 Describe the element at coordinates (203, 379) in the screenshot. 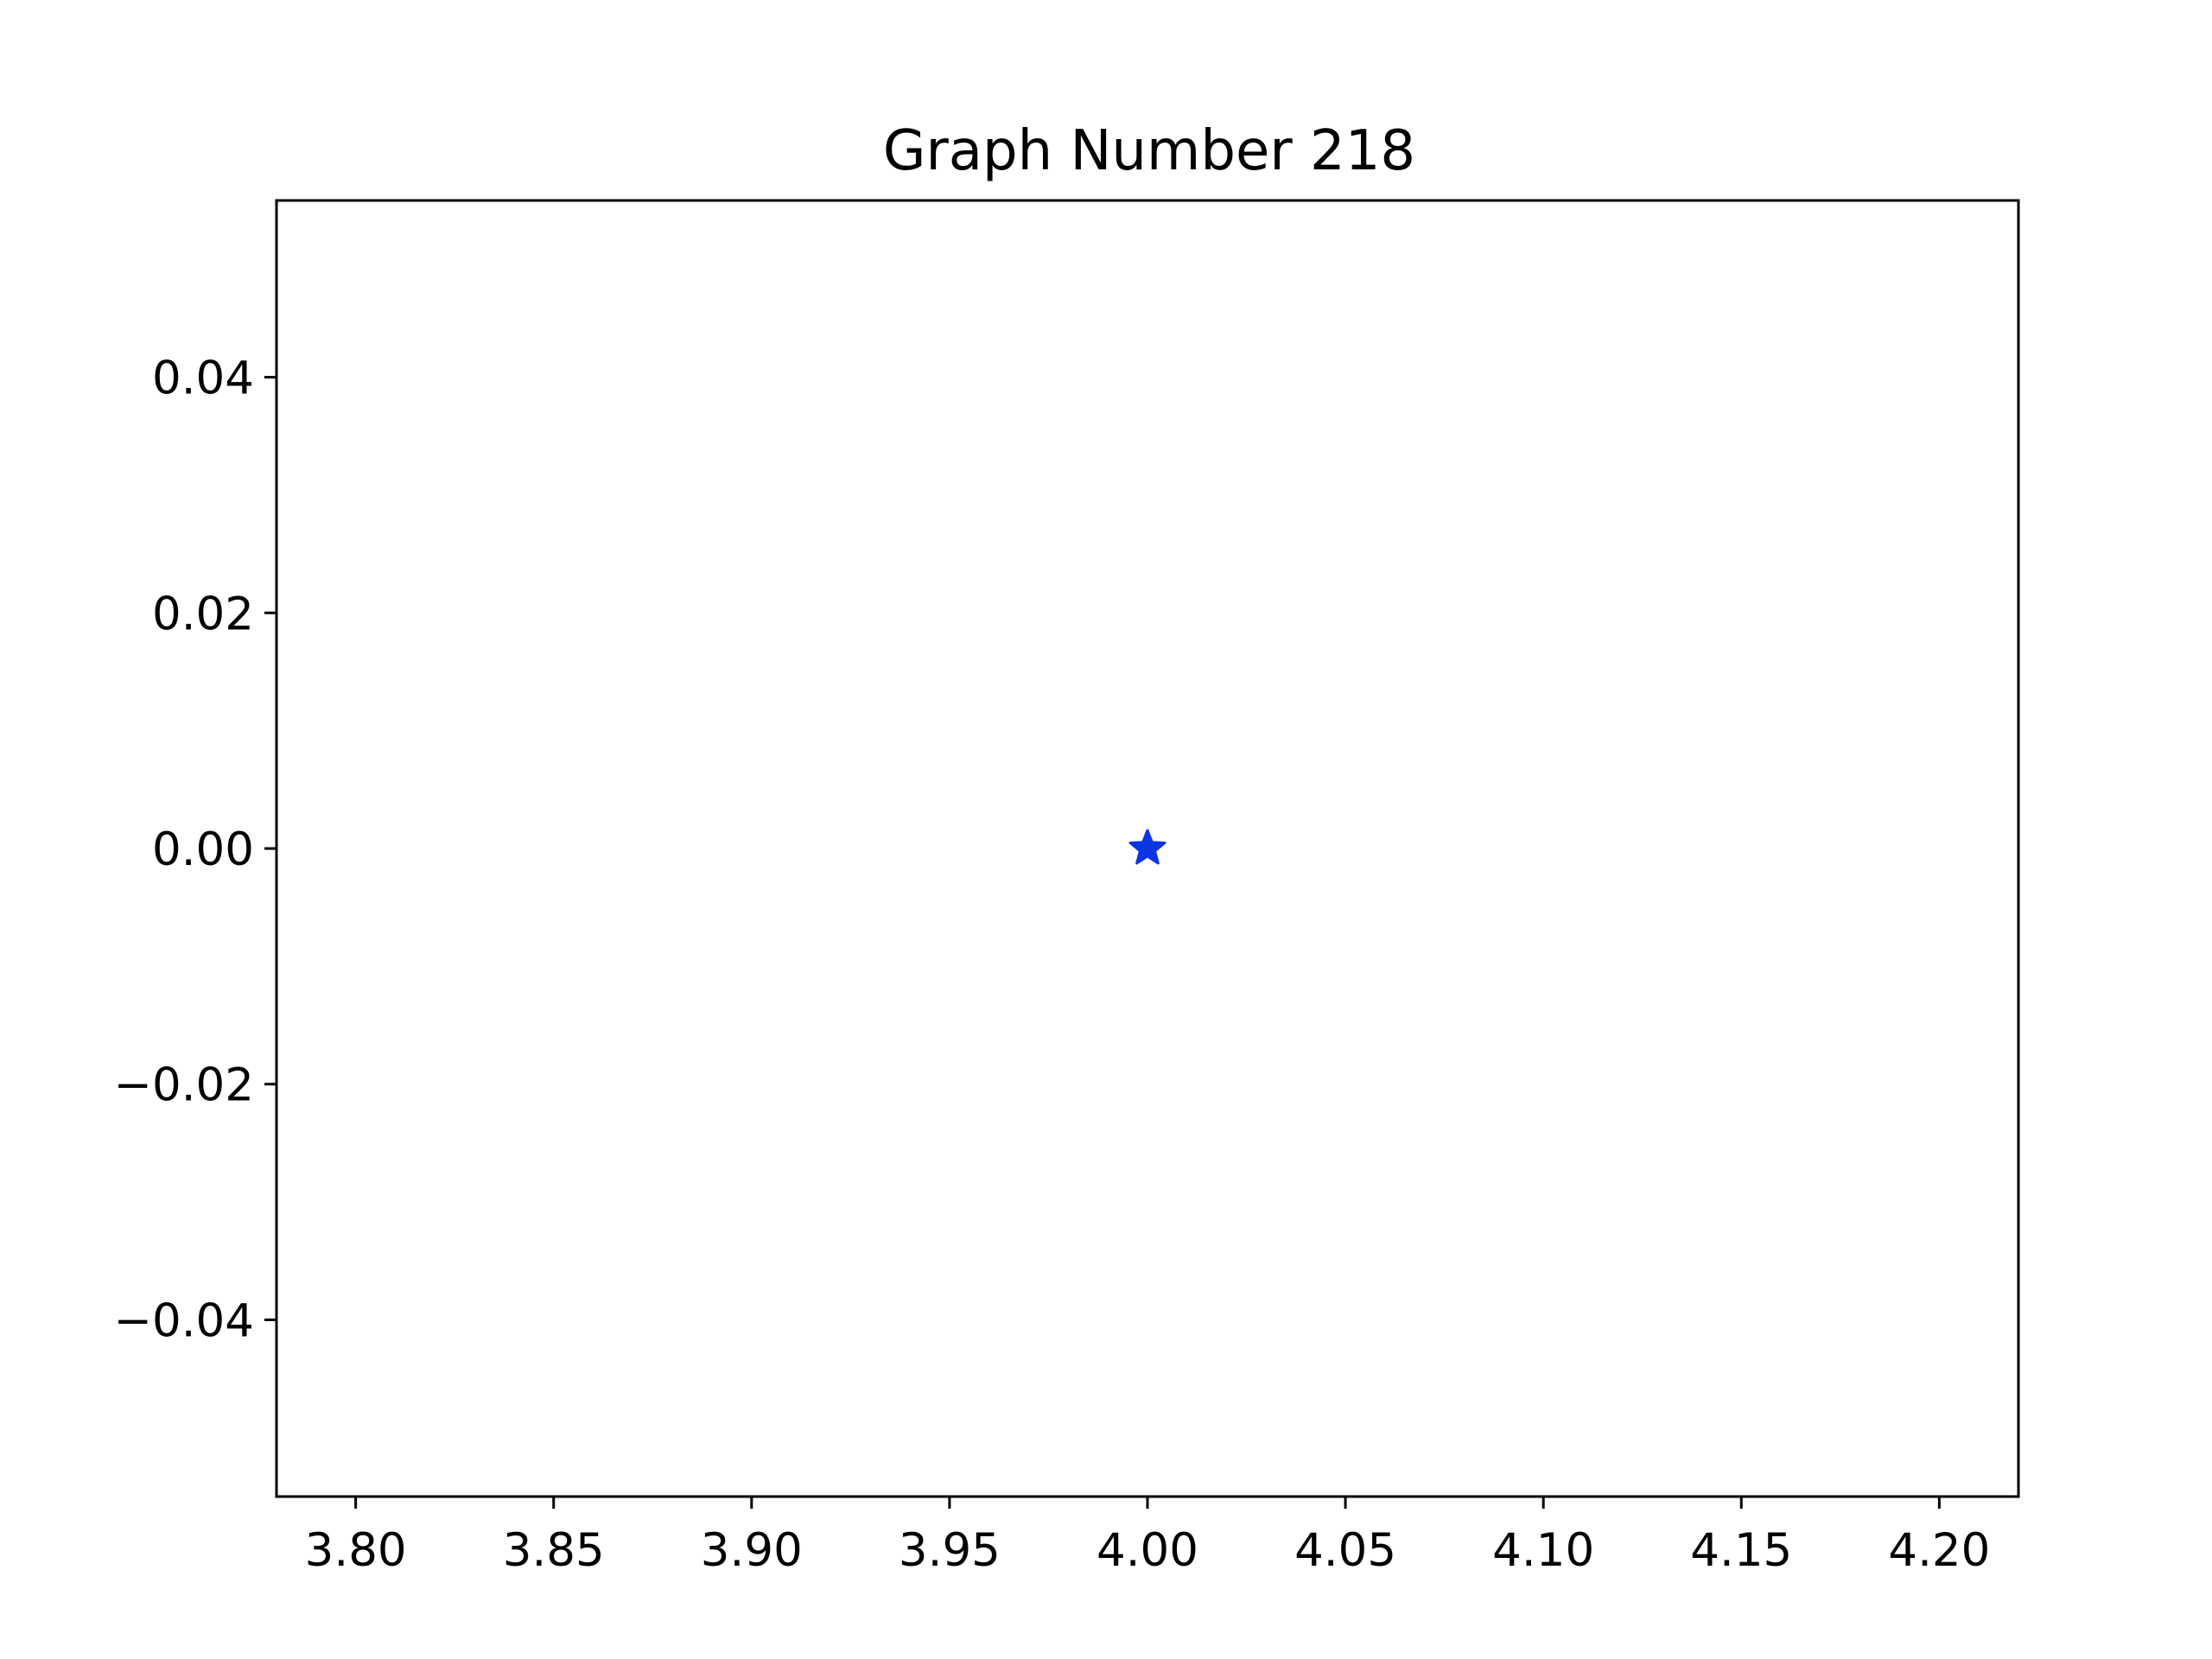

I see `y-tick-label: 0.04` at that location.